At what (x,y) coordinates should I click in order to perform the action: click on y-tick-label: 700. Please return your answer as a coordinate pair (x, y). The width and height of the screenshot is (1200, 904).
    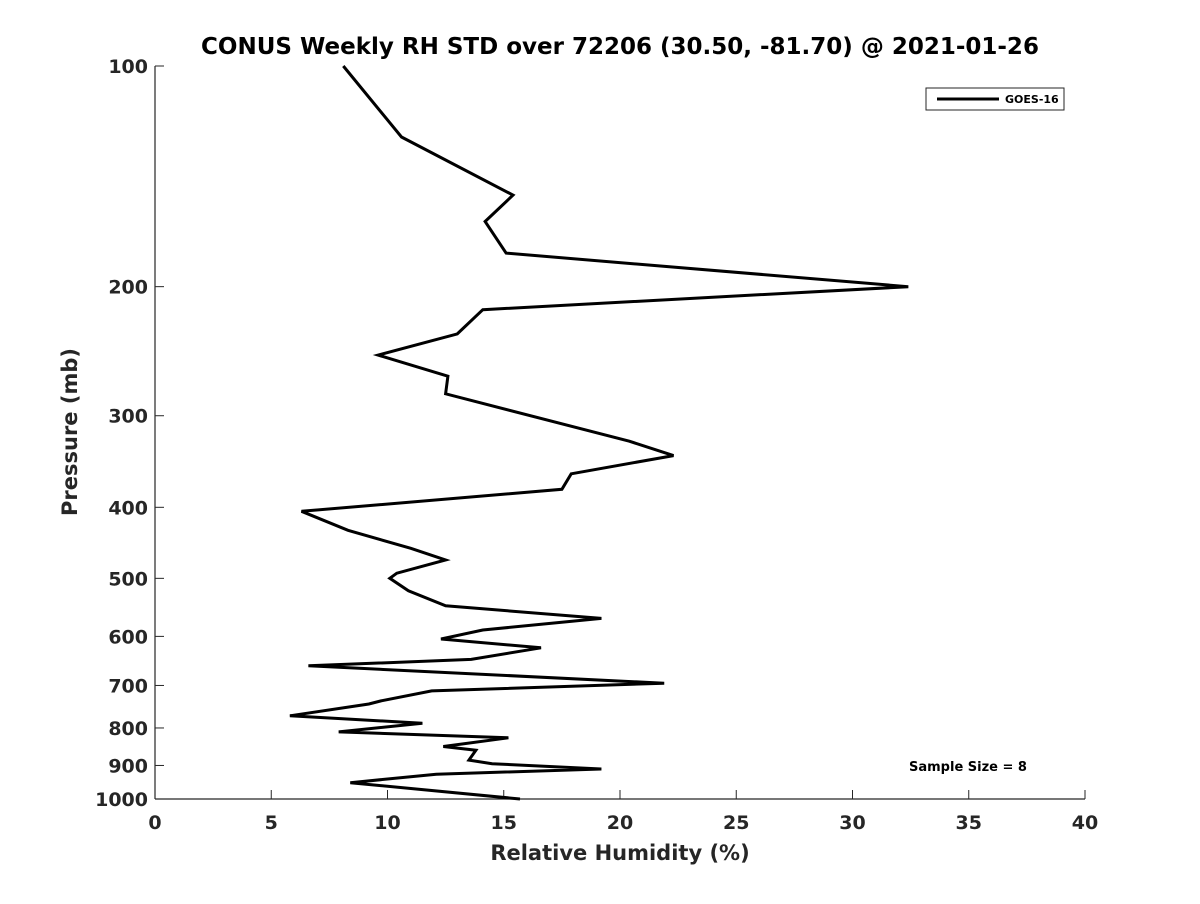
    Looking at the image, I should click on (128, 686).